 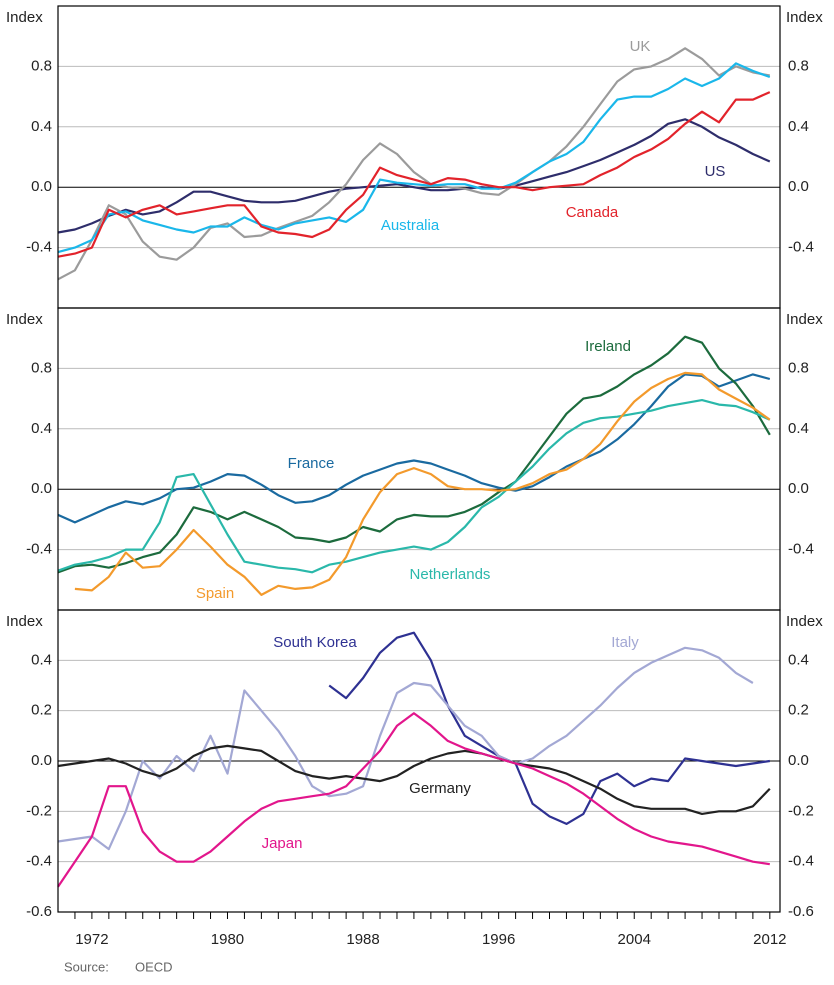 I want to click on x-tick-label: 1988, so click(x=362, y=939).